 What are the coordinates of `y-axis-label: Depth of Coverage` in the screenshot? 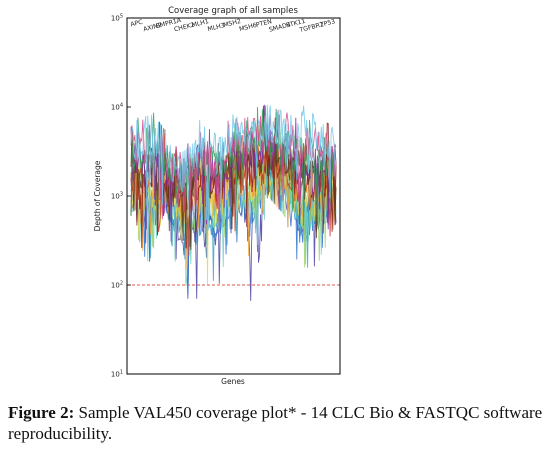 It's located at (97, 195).